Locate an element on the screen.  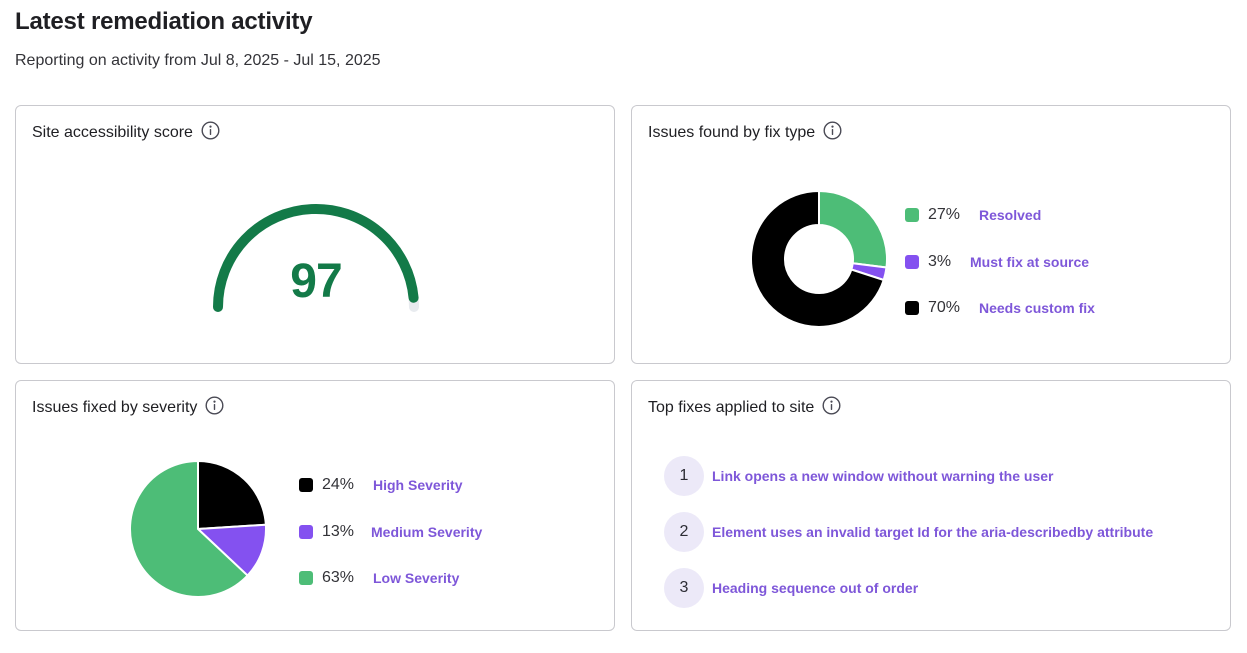
legend-percent: 13% is located at coordinates (338, 531).